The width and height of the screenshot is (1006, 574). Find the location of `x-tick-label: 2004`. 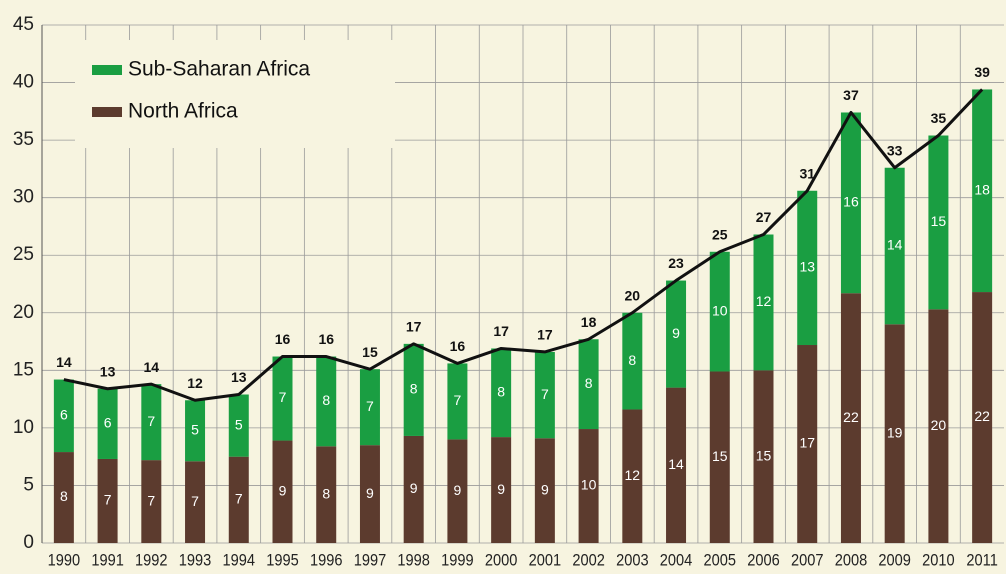

x-tick-label: 2004 is located at coordinates (676, 561).